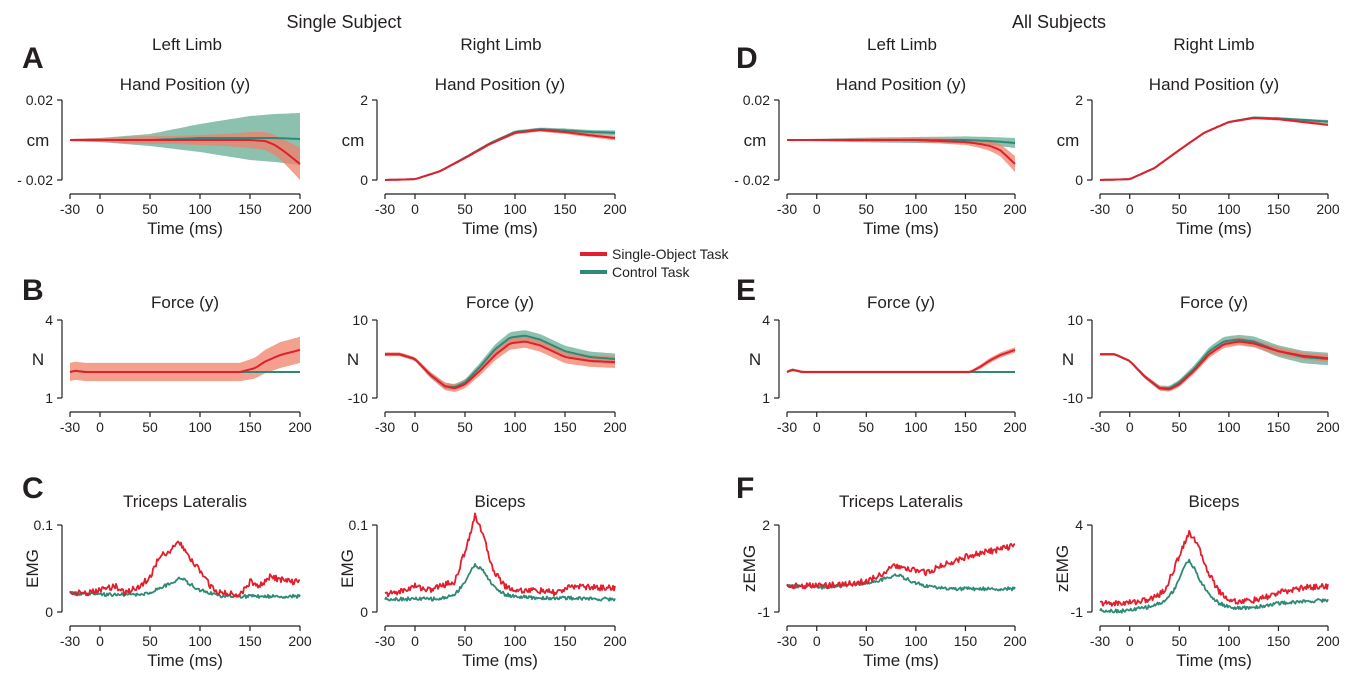 This screenshot has height=686, width=1354. What do you see at coordinates (33, 290) in the screenshot?
I see `panel-letter-b: B` at bounding box center [33, 290].